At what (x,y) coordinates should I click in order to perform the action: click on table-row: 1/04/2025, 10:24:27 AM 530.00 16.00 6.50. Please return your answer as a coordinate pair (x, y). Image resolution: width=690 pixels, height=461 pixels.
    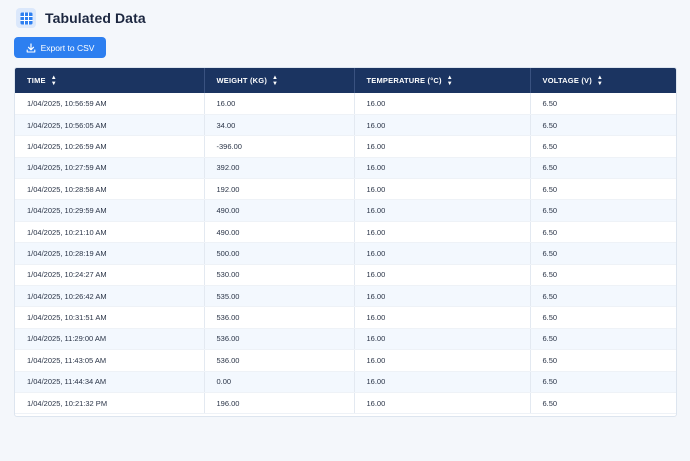
    Looking at the image, I should click on (345, 275).